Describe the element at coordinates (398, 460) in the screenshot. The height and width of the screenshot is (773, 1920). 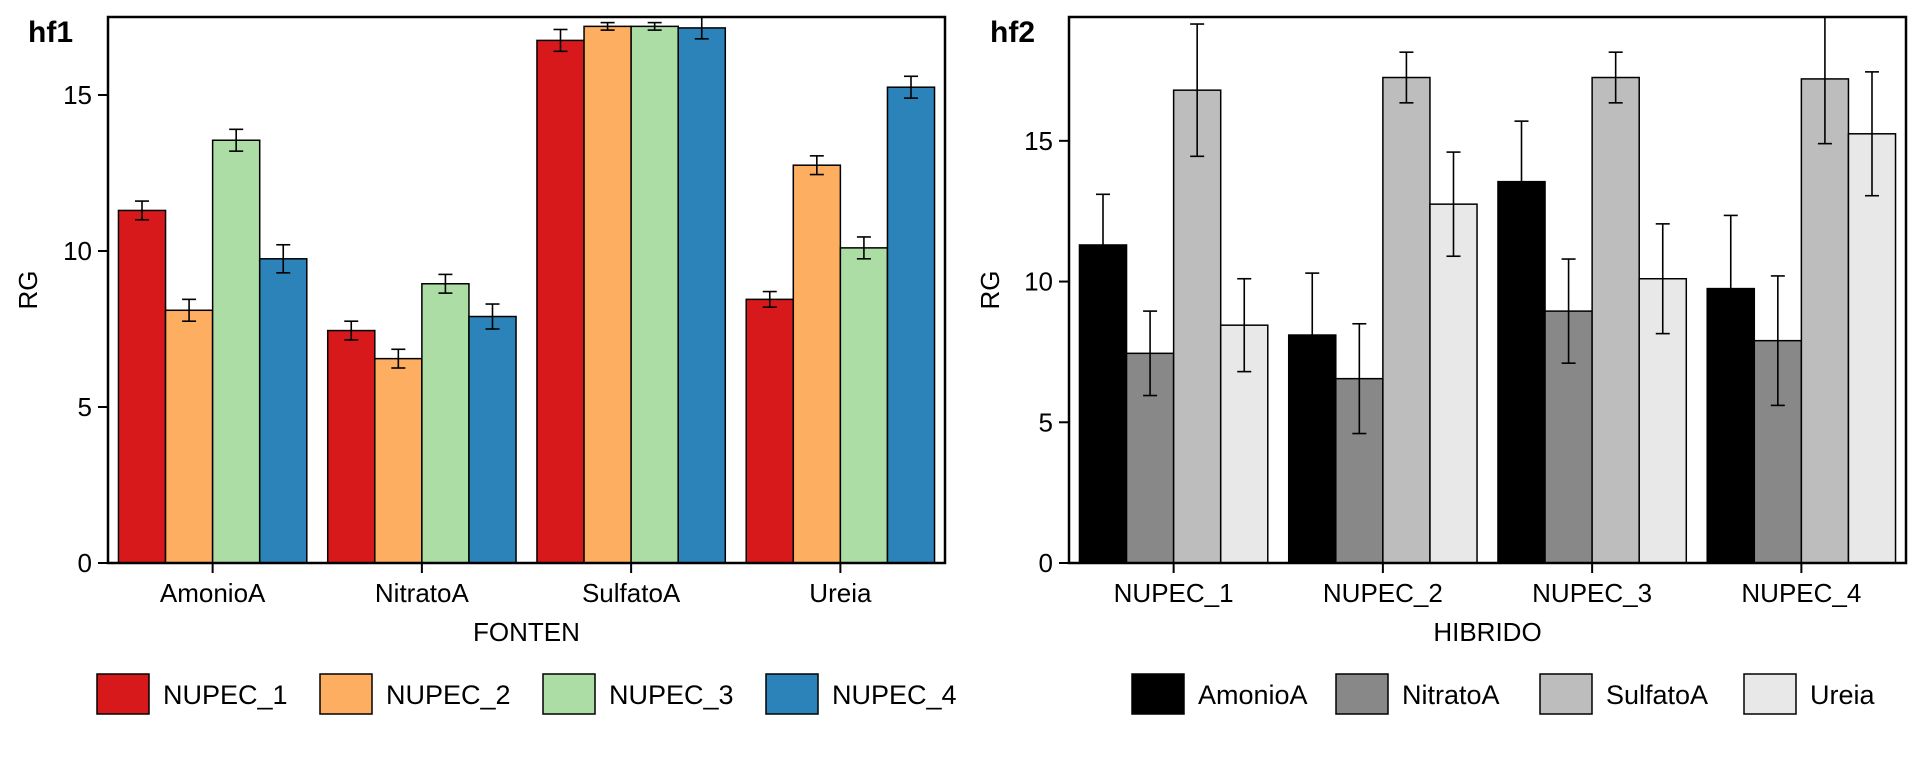
I see `bar-NUPEC_2-NitratoA` at that location.